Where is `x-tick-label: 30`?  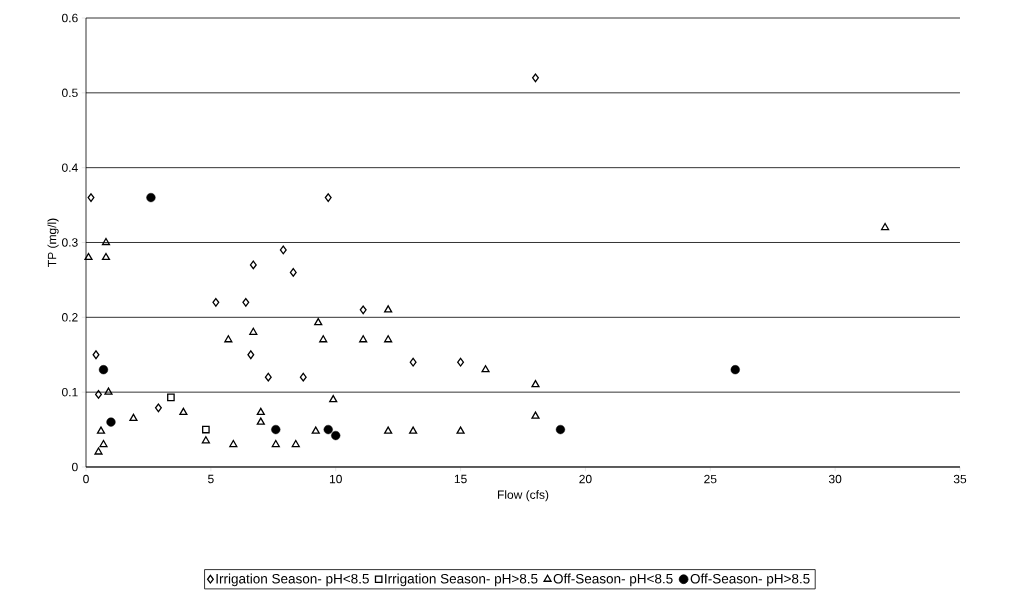 x-tick-label: 30 is located at coordinates (835, 479).